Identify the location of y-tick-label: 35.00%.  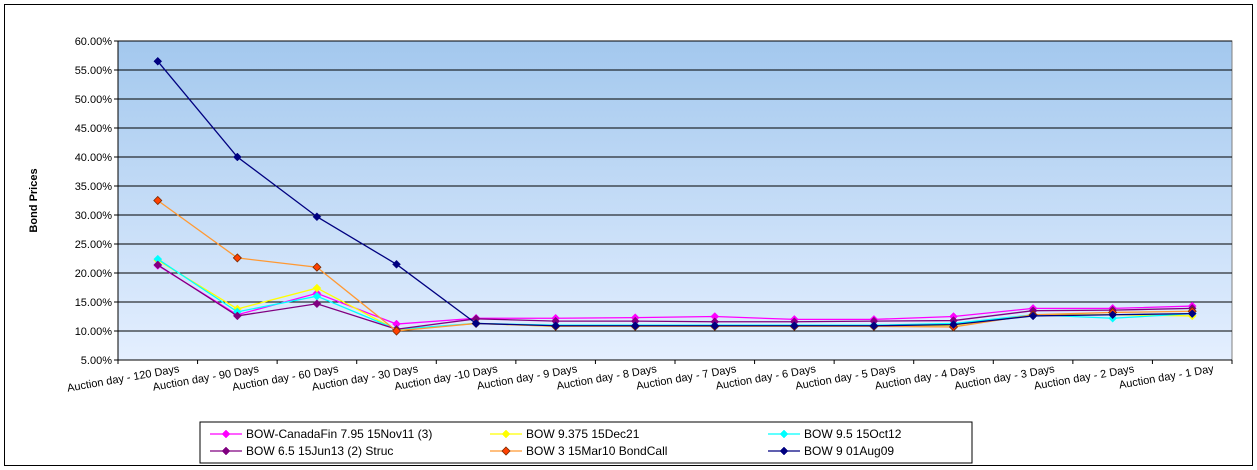
(94, 187).